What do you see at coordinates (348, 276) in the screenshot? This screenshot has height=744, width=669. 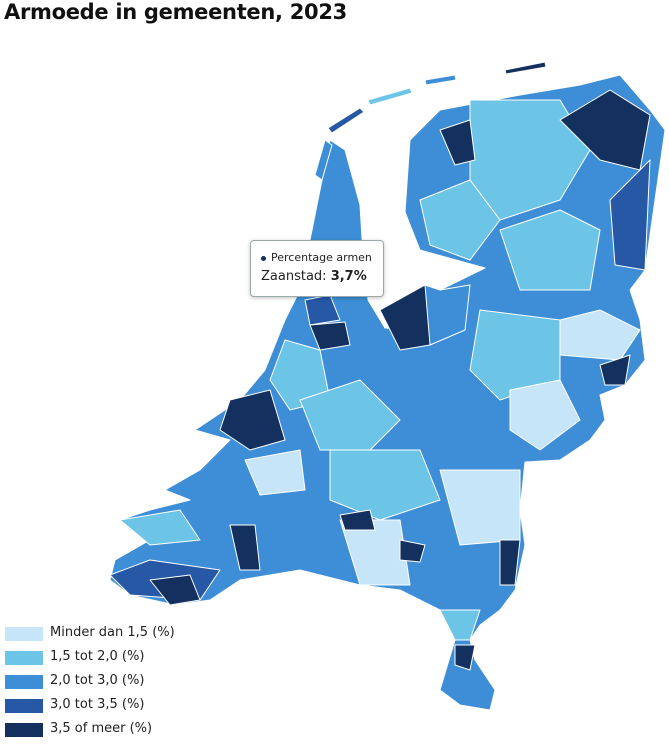 I see `tooltip-value: 3,7%` at bounding box center [348, 276].